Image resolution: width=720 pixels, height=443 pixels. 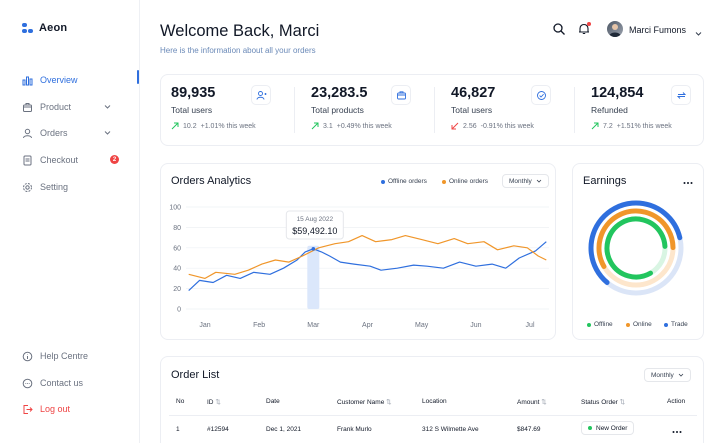 I want to click on earnings-rings, so click(x=636, y=248).